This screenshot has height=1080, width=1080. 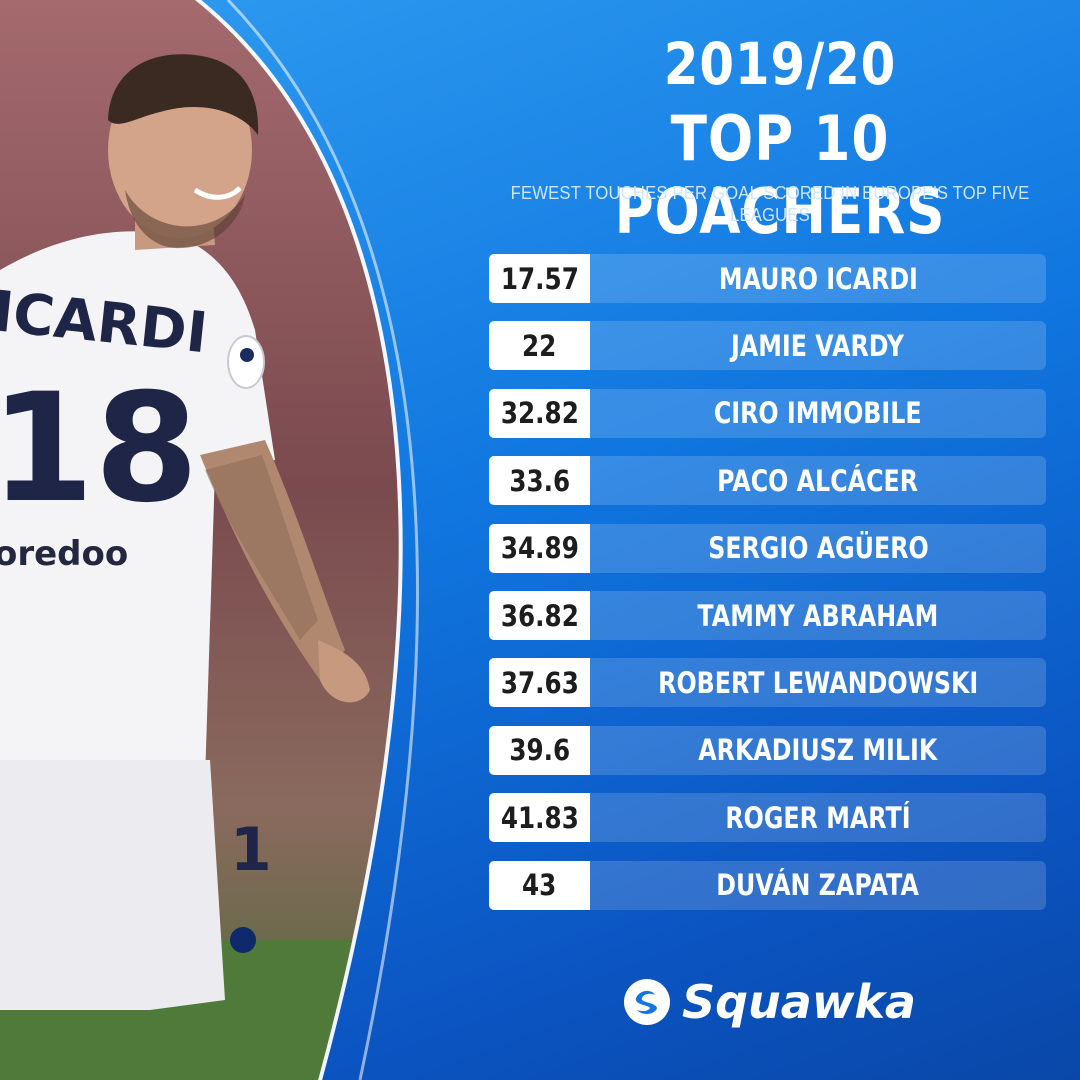 What do you see at coordinates (818, 278) in the screenshot?
I see `player-name: MAURO ICARDI` at bounding box center [818, 278].